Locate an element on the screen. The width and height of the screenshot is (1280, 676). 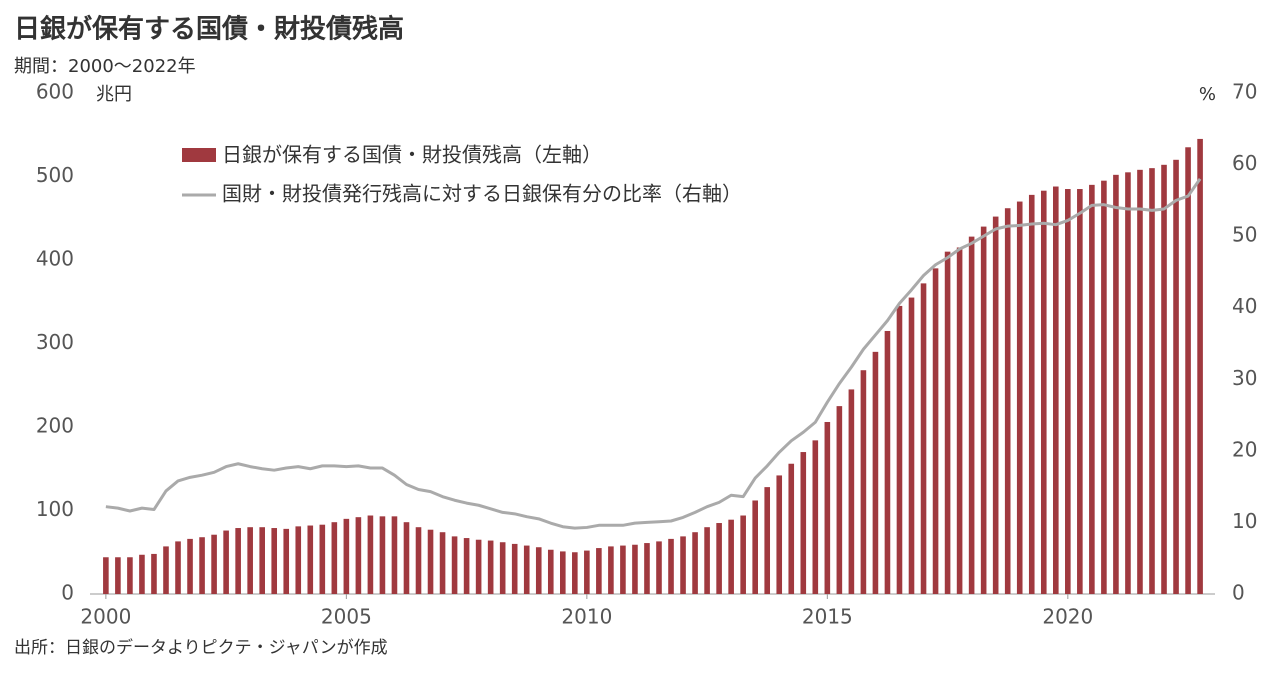
y-unit: 兆円 is located at coordinates (114, 94).